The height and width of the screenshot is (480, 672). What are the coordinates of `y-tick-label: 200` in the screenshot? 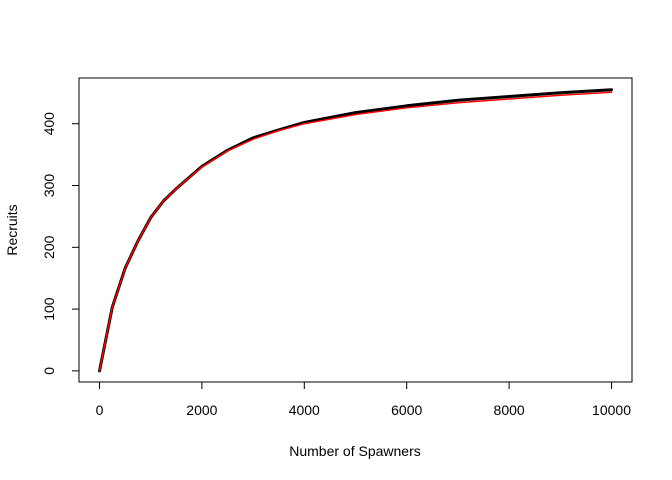 It's located at (49, 247).